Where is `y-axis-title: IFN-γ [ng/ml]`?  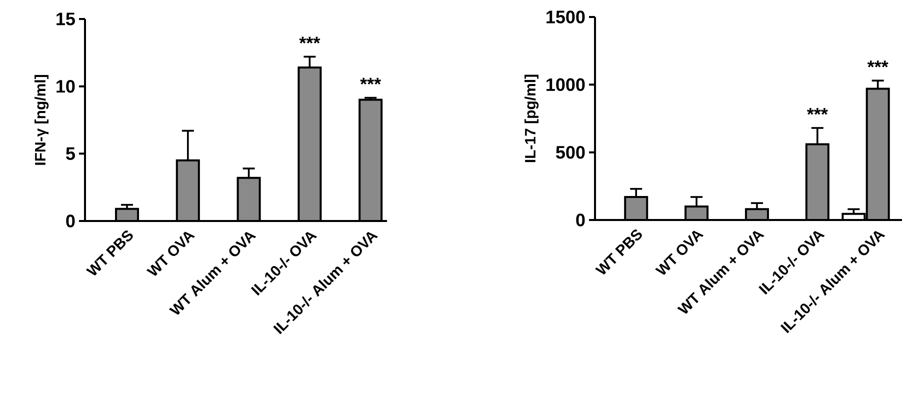
y-axis-title: IFN-γ [ng/ml] is located at coordinates (41, 120).